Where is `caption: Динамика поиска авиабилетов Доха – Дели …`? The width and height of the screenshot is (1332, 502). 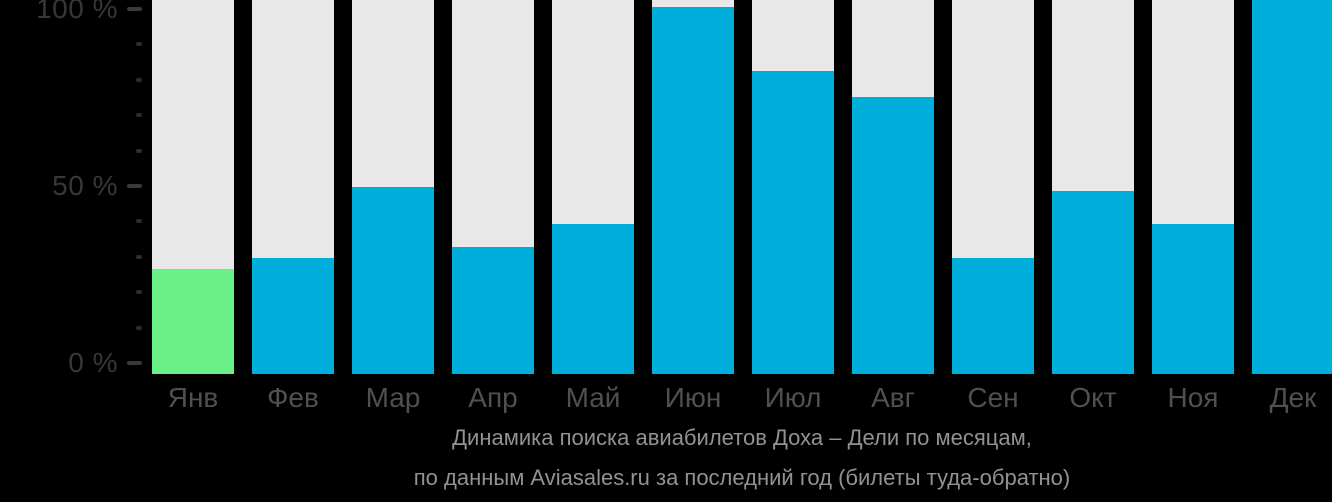 caption: Динамика поиска авиабилетов Доха – Дели … is located at coordinates (742, 458).